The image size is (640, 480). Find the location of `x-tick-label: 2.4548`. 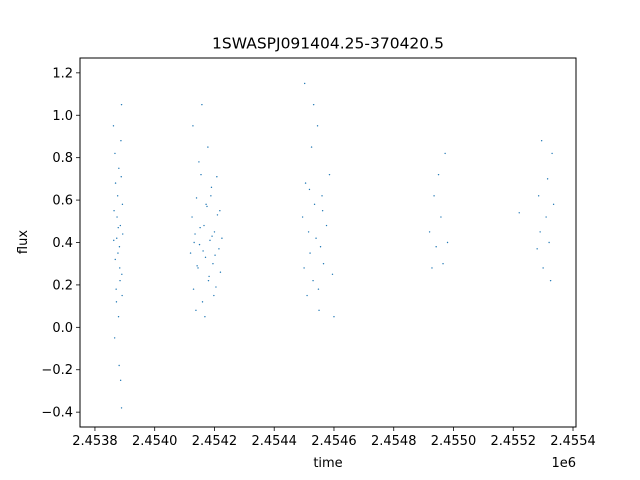

x-tick-label: 2.4548 is located at coordinates (394, 441).